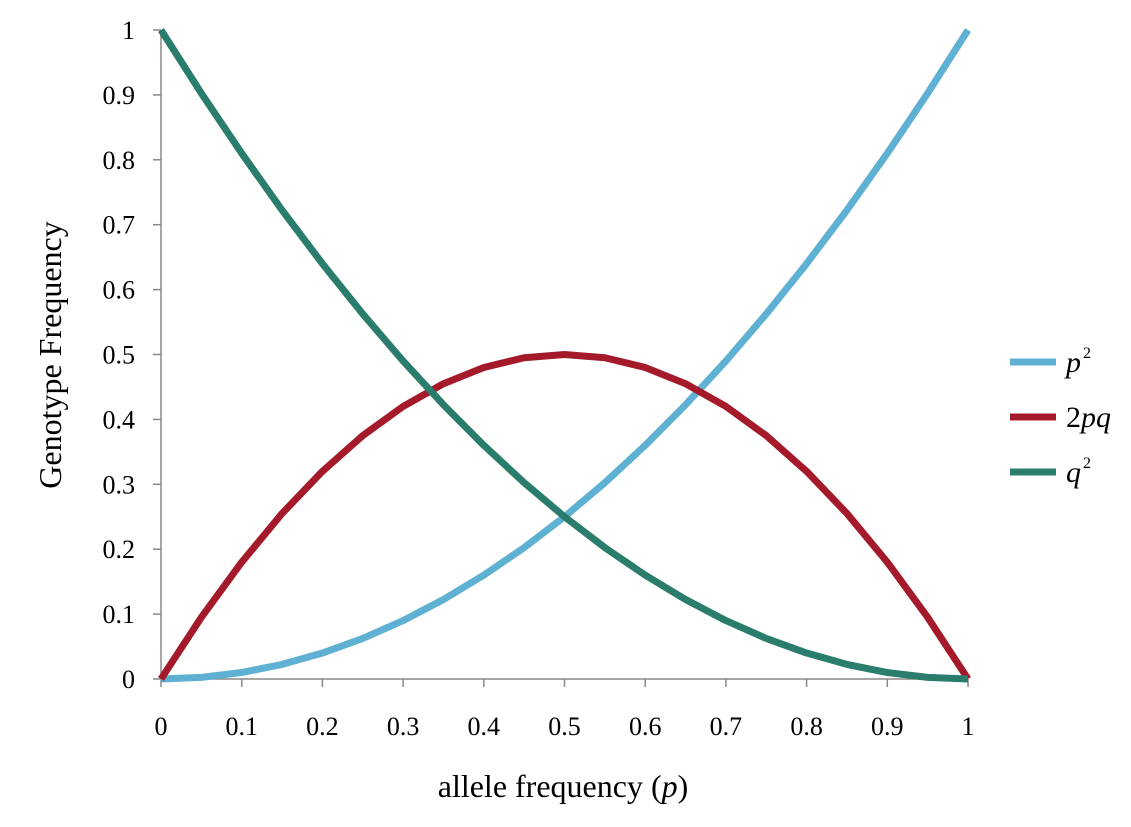 This screenshot has height=827, width=1131. What do you see at coordinates (726, 726) in the screenshot?
I see `x-tick-label: 0.7` at bounding box center [726, 726].